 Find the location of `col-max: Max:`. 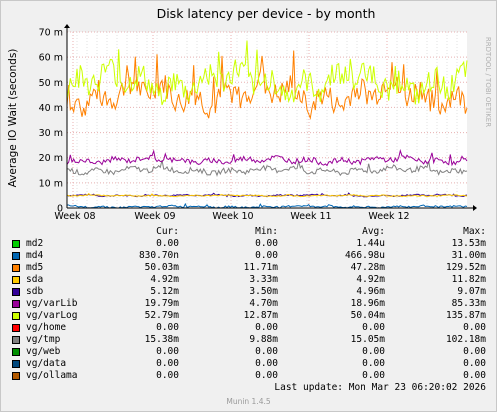

col-max: Max: is located at coordinates (474, 231).